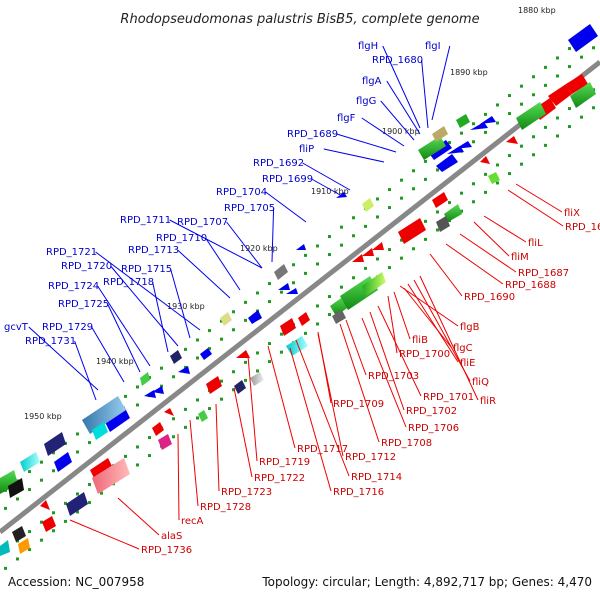 The width and height of the screenshot is (600, 600). Describe the element at coordinates (537, 10) in the screenshot. I see `kbp-label: 1880 kbp` at that location.